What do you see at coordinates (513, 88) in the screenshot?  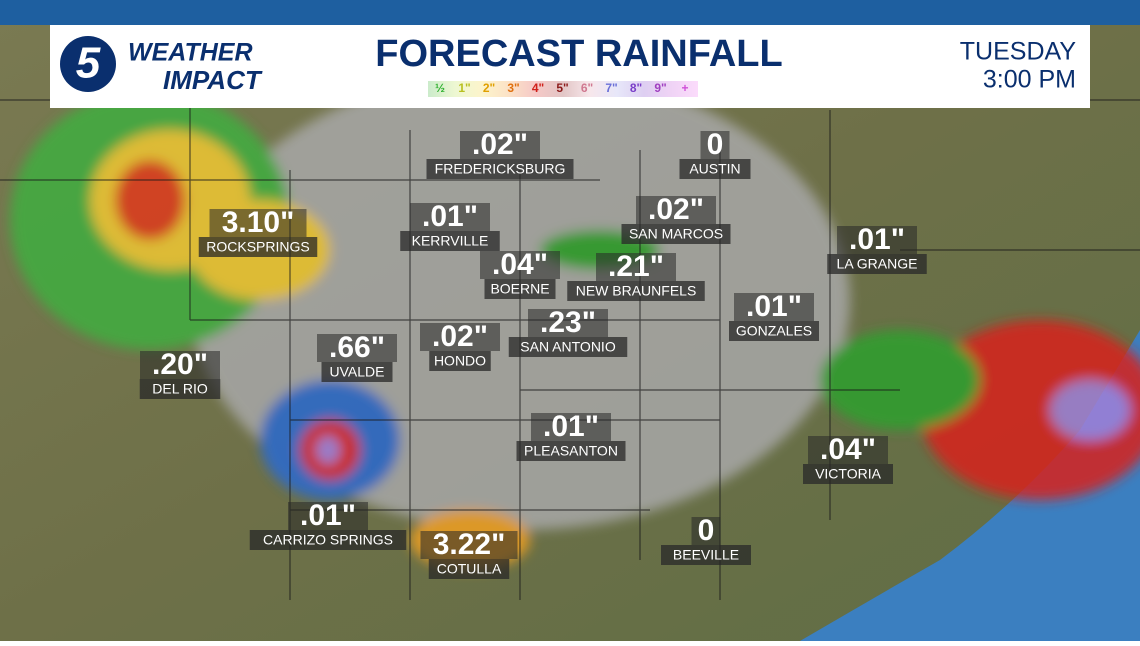 I see `legend-label: 3"` at bounding box center [513, 88].